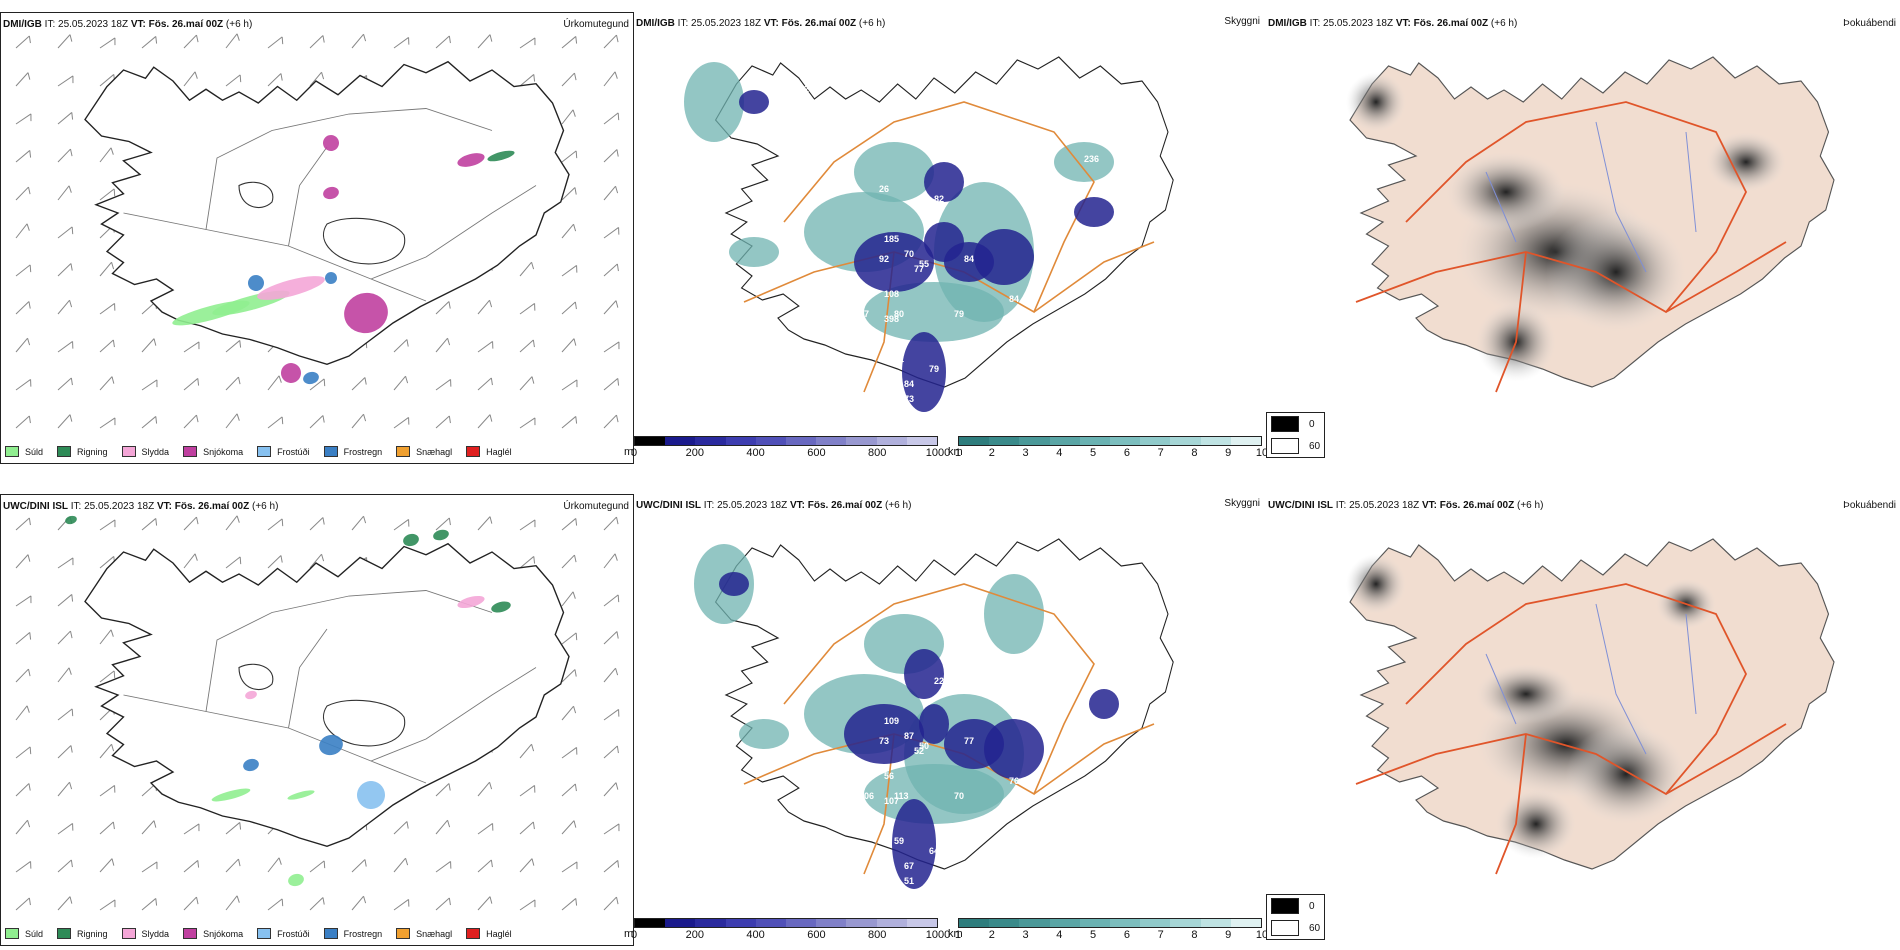 The width and height of the screenshot is (1900, 950). Describe the element at coordinates (955, 452) in the screenshot. I see `colorbar-unit: km` at that location.